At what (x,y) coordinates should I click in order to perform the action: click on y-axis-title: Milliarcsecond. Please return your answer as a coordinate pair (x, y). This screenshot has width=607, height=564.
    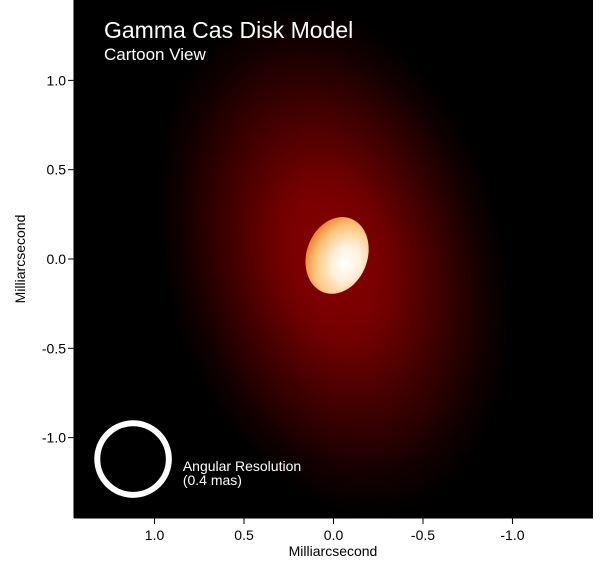
    Looking at the image, I should click on (20, 259).